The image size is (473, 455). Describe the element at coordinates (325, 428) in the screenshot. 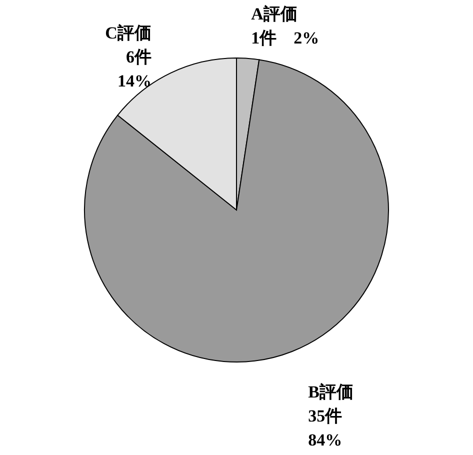

I see `data-label: 35件 84%` at that location.